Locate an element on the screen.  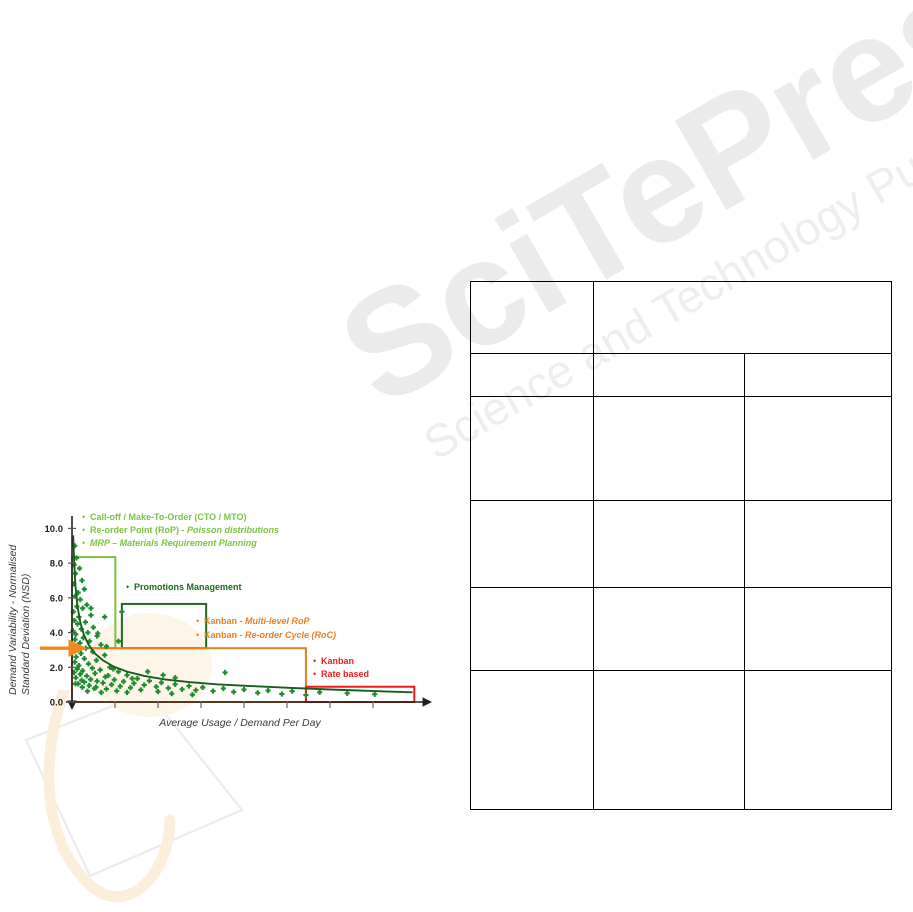
annotation-part: Promotions Management is located at coordinates (188, 587).